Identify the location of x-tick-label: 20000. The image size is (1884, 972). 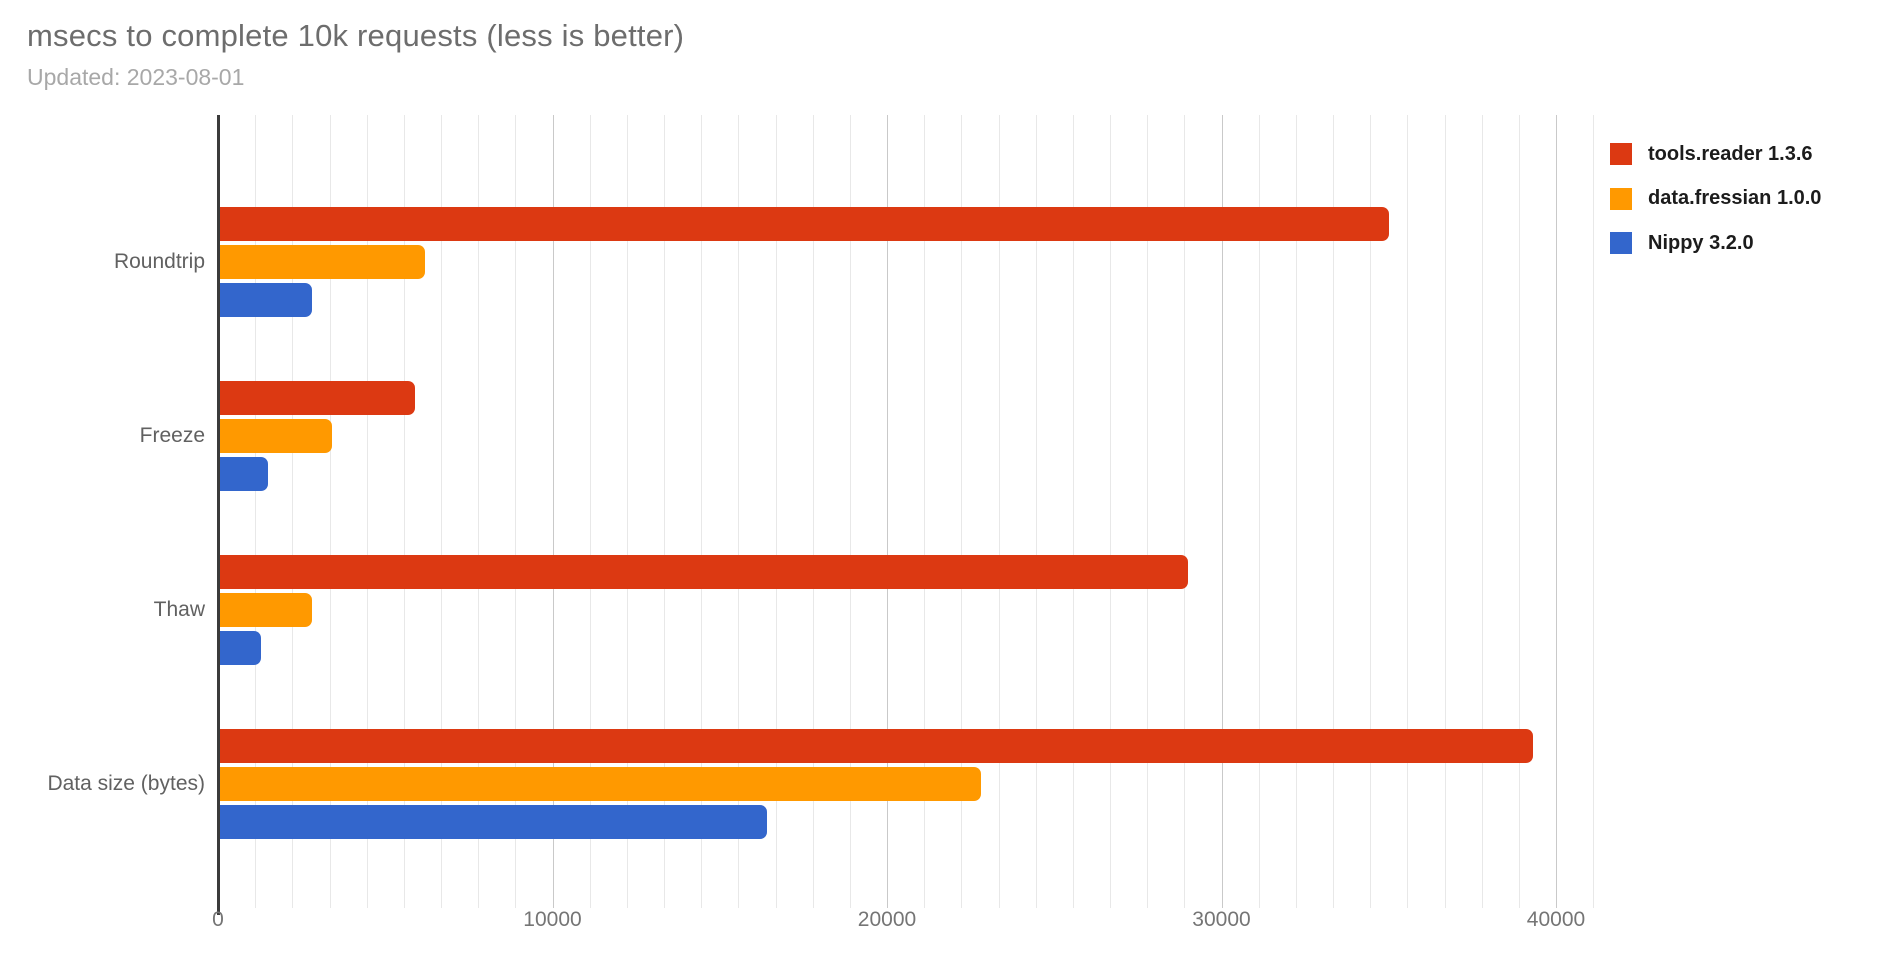
(887, 919).